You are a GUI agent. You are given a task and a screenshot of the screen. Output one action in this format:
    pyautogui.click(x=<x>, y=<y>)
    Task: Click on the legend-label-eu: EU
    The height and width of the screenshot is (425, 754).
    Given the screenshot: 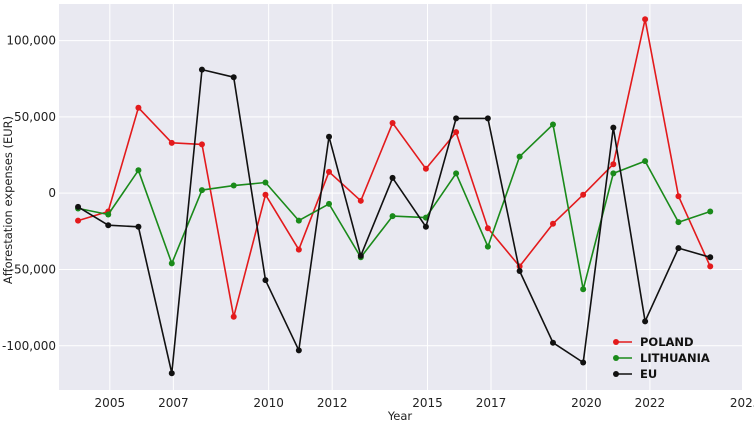 What is the action you would take?
    pyautogui.click(x=648, y=374)
    